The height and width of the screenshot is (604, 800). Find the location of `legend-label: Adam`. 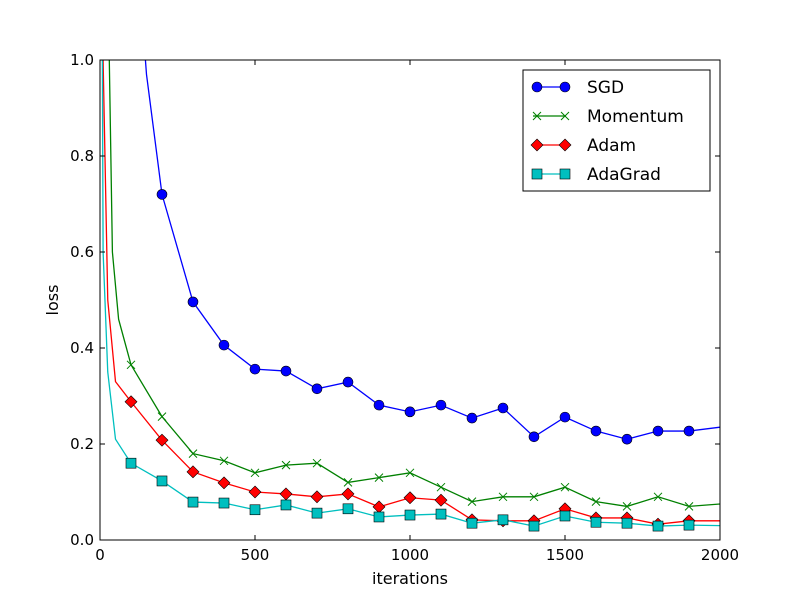

legend-label: Adam is located at coordinates (611, 146).